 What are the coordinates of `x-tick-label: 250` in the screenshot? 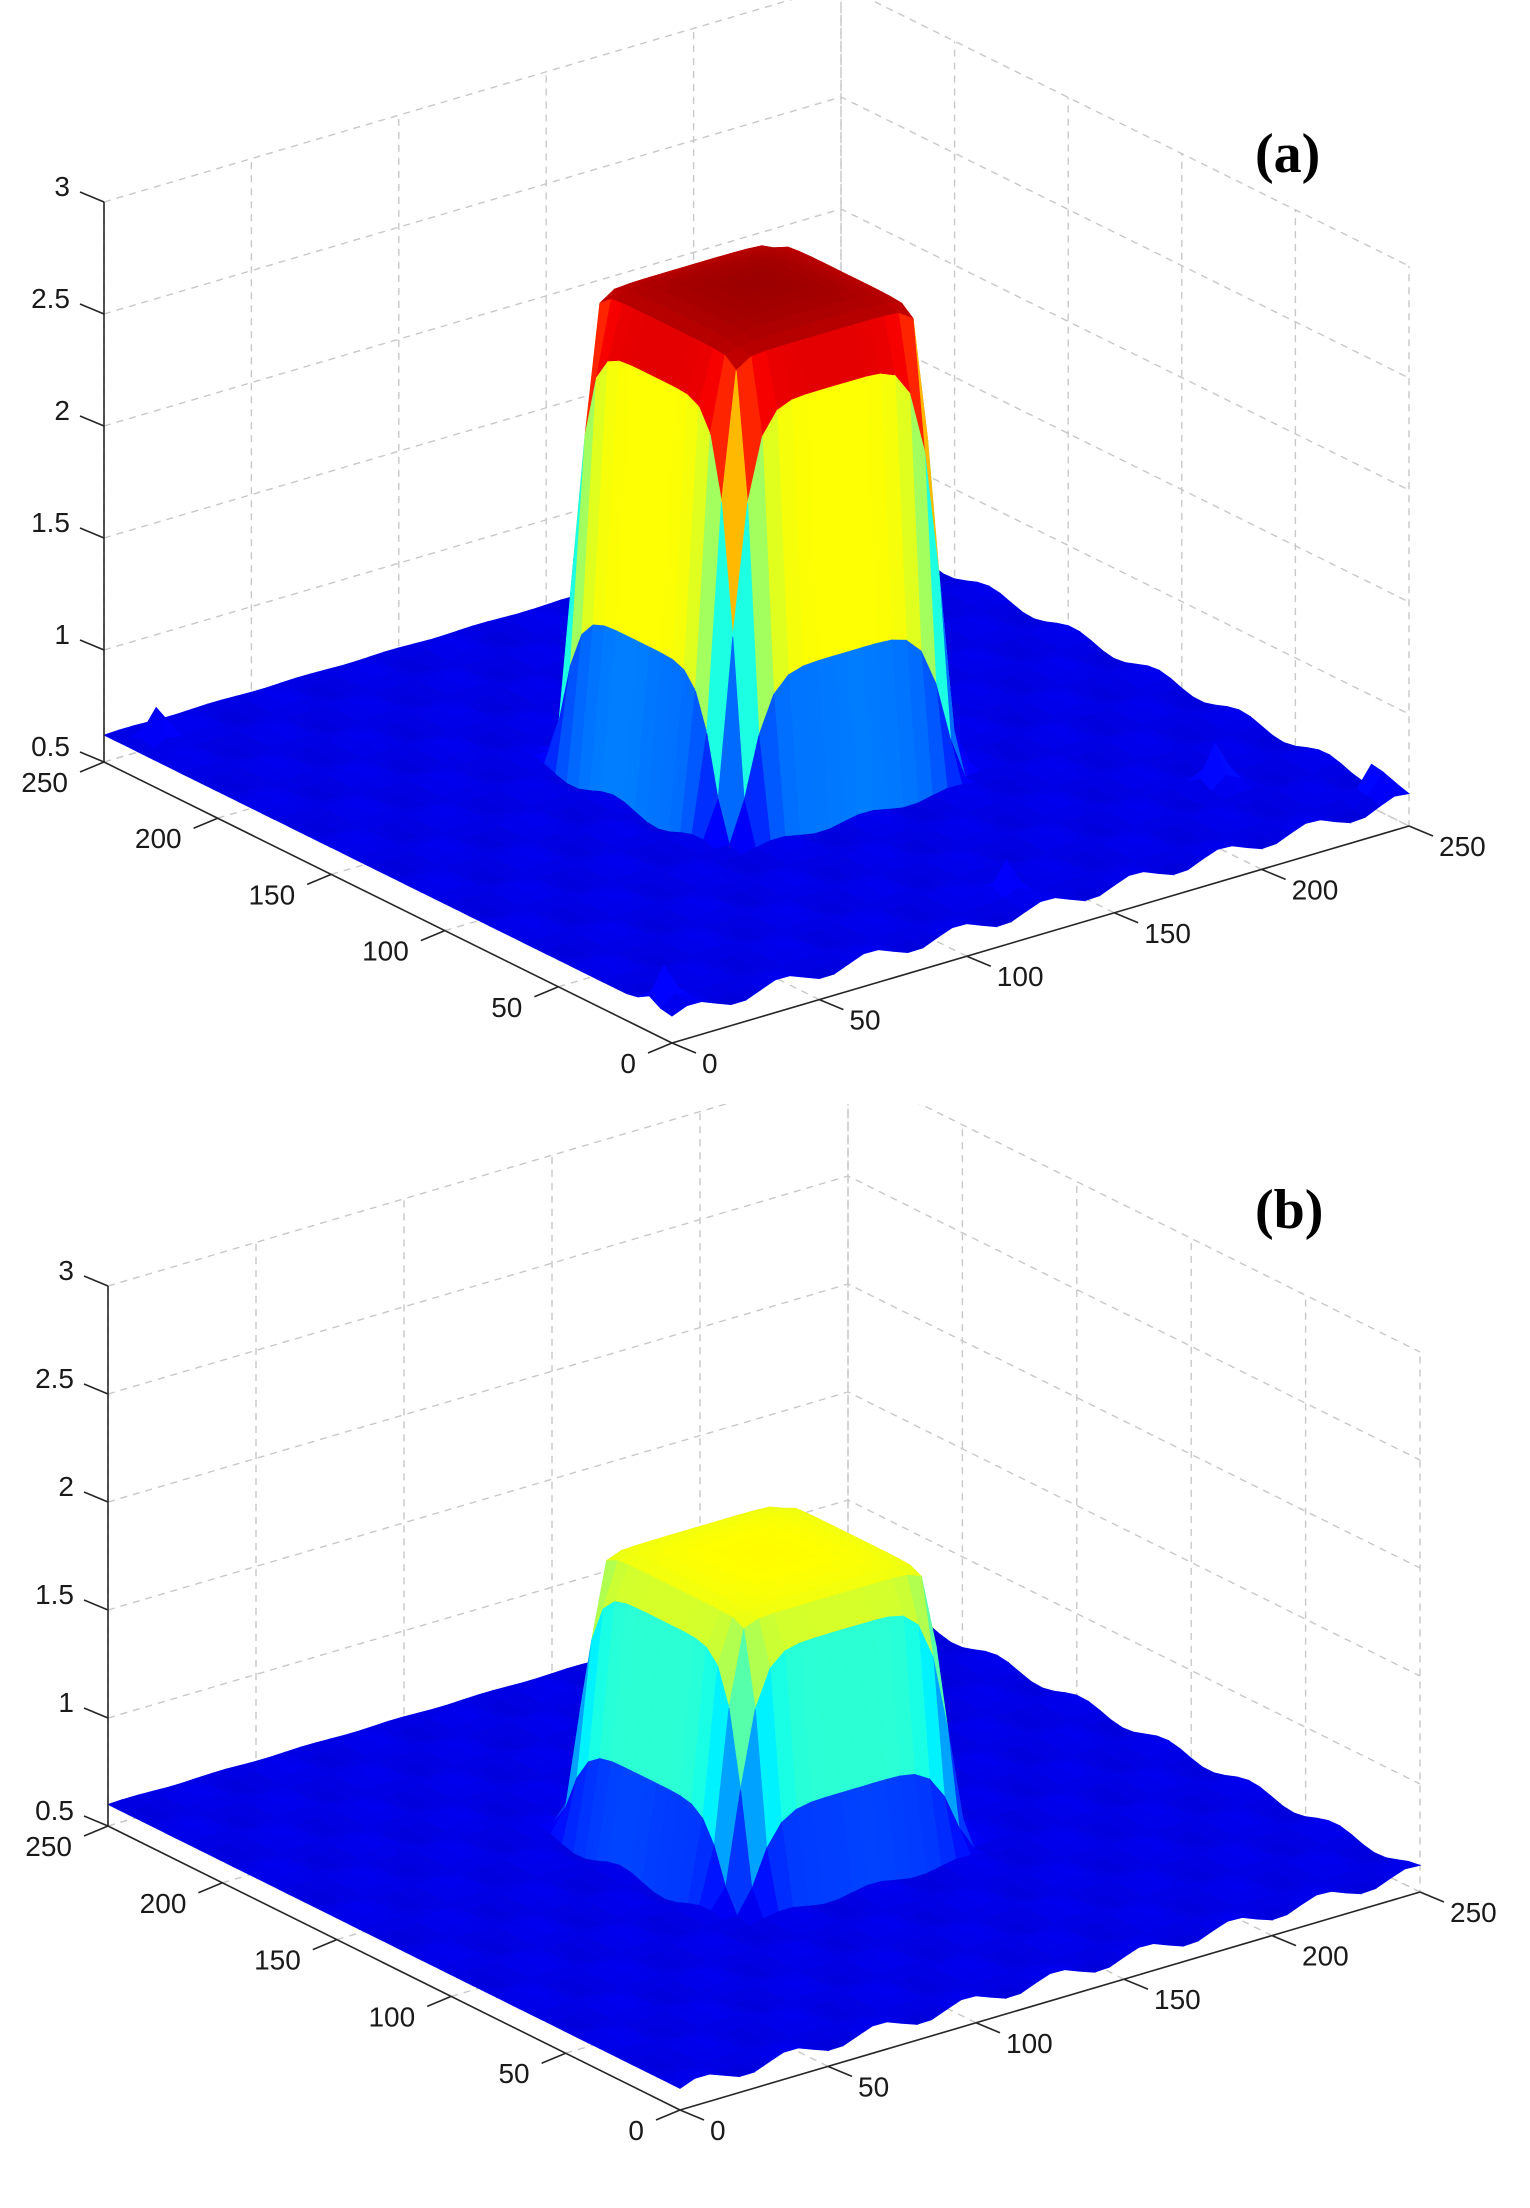 It's located at (1462, 846).